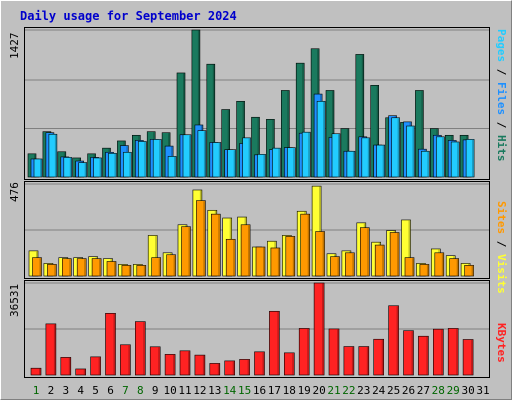  Describe the element at coordinates (319, 390) in the screenshot. I see `day-label-20: 20` at that location.